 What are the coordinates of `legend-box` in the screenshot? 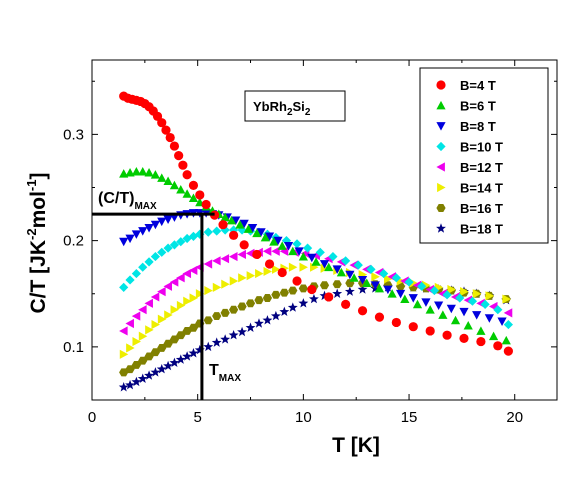 It's located at (484, 155).